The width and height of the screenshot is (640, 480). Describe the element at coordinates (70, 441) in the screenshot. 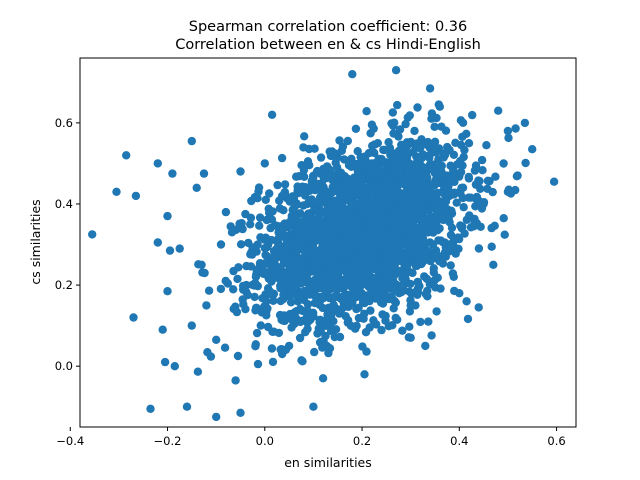

I see `x-tick-label: −0.4` at that location.